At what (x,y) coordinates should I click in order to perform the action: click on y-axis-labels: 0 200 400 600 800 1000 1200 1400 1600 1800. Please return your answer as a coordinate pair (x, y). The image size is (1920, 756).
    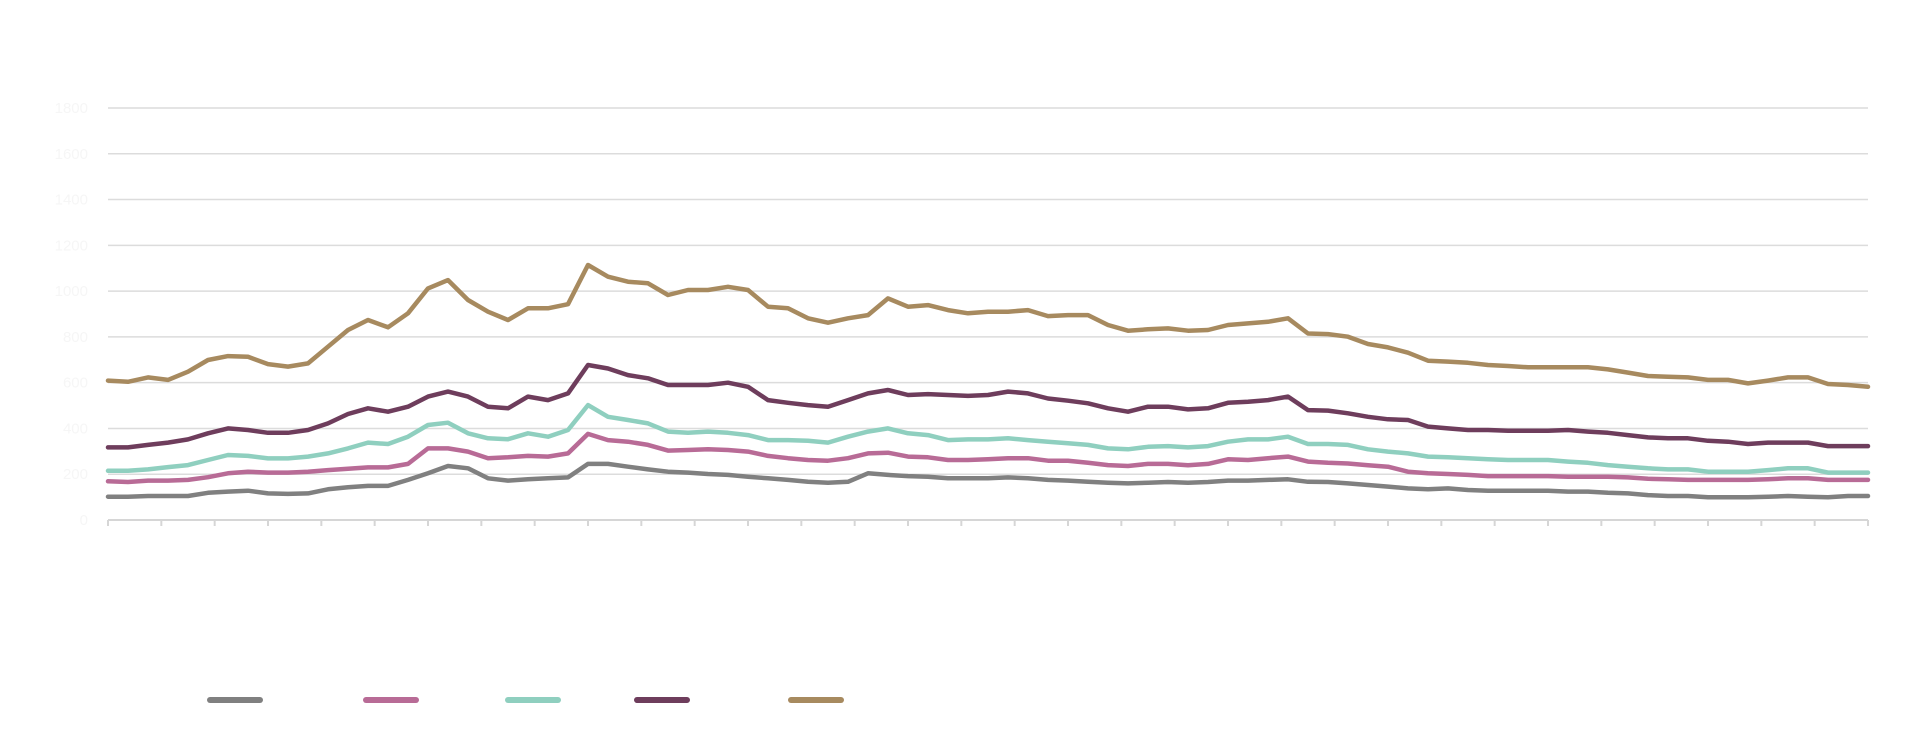
    Looking at the image, I should click on (71, 314).